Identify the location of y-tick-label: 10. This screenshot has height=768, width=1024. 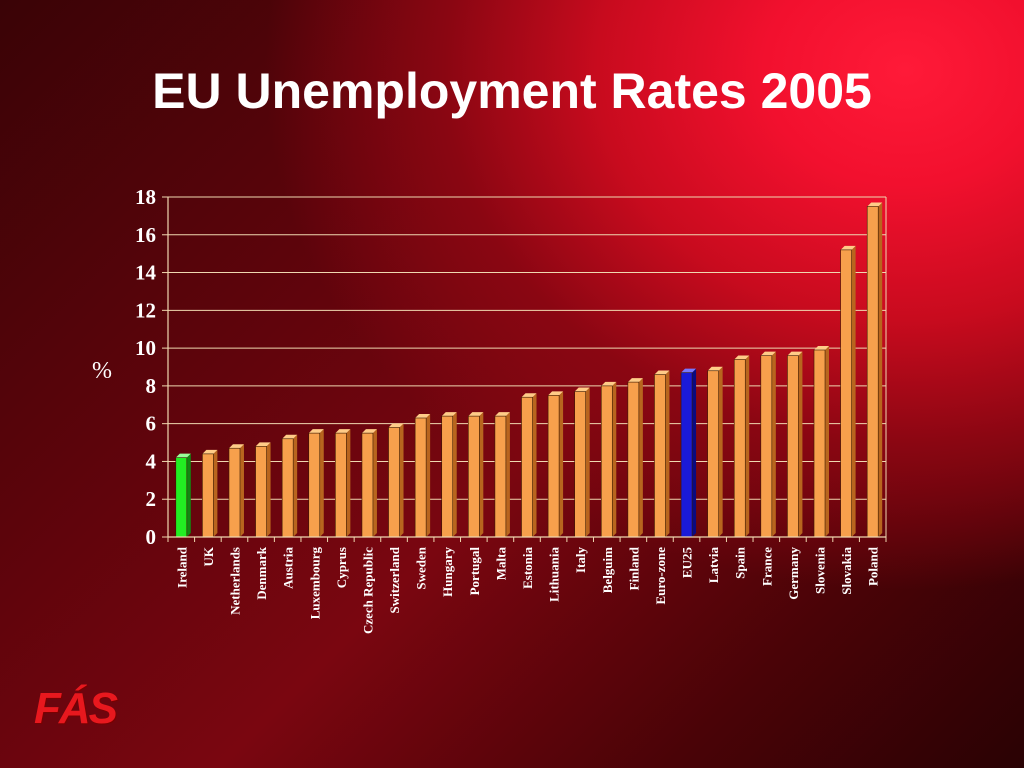
(145, 348).